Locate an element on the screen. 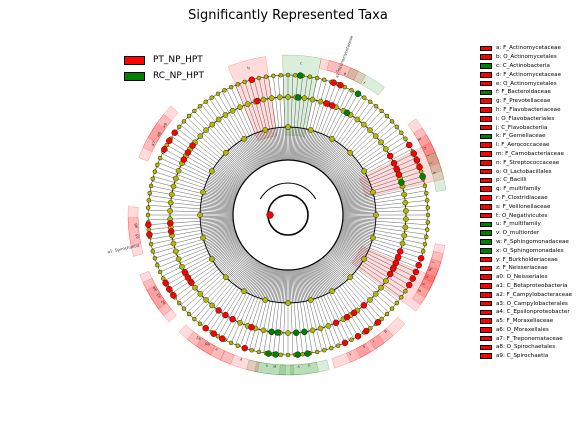  taxa-legend-entry: m: F_Carnobacteriaceae is located at coordinates (526, 154).